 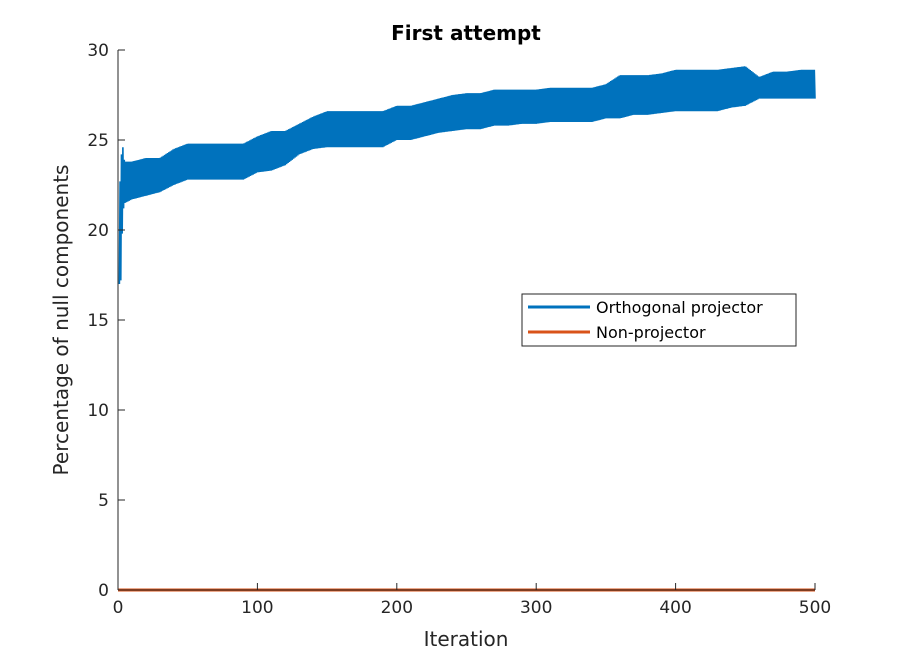 What do you see at coordinates (651, 332) in the screenshot?
I see `legend-label-non-projector: Non-projector` at bounding box center [651, 332].